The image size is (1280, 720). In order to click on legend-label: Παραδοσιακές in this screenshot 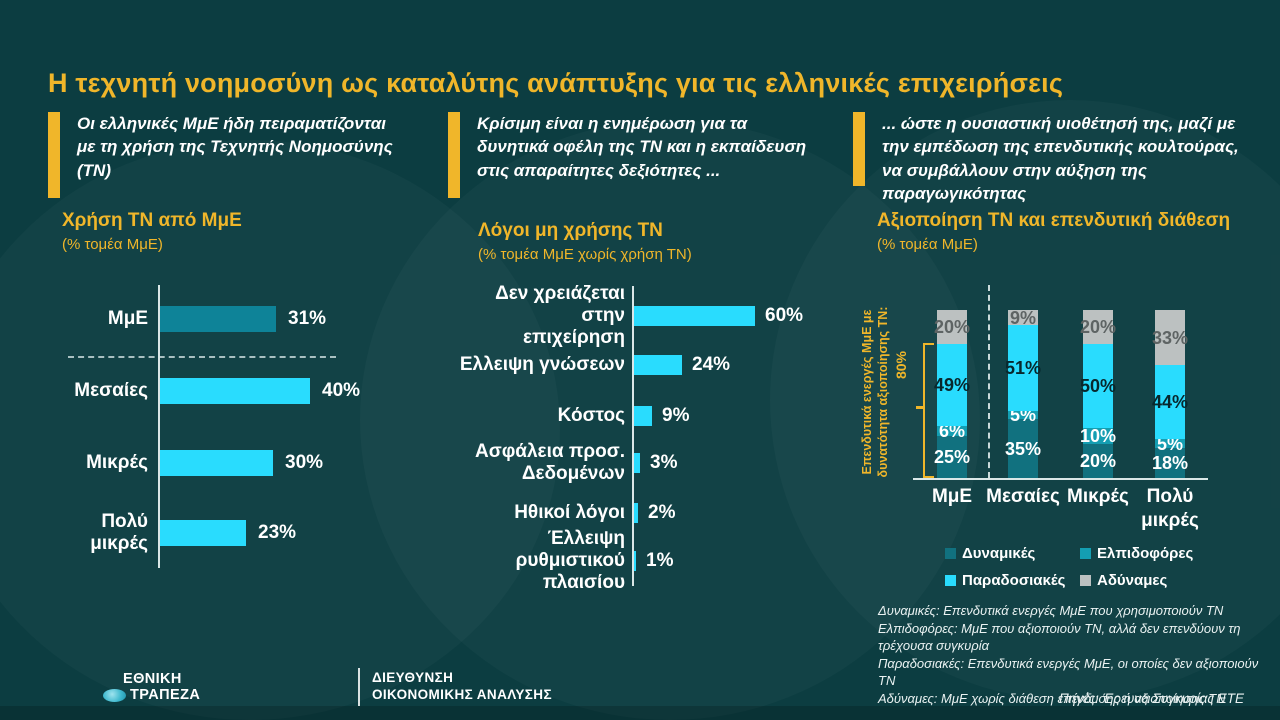, I will do `click(1014, 580)`.